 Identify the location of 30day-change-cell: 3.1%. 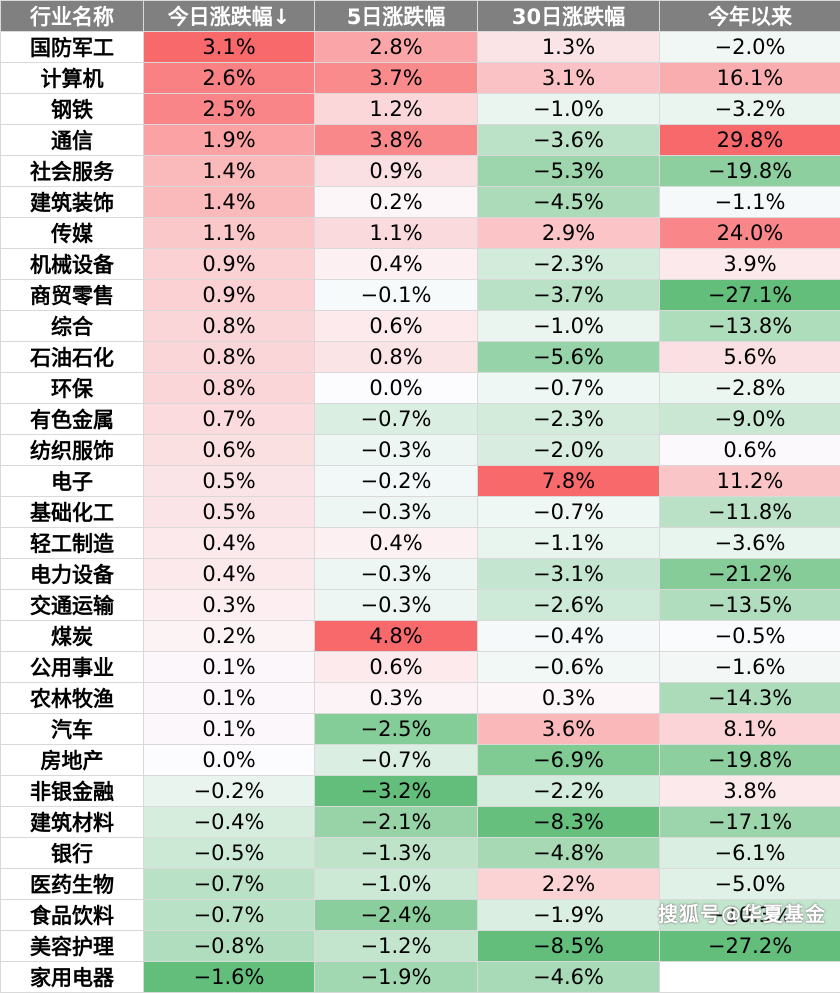
(569, 78).